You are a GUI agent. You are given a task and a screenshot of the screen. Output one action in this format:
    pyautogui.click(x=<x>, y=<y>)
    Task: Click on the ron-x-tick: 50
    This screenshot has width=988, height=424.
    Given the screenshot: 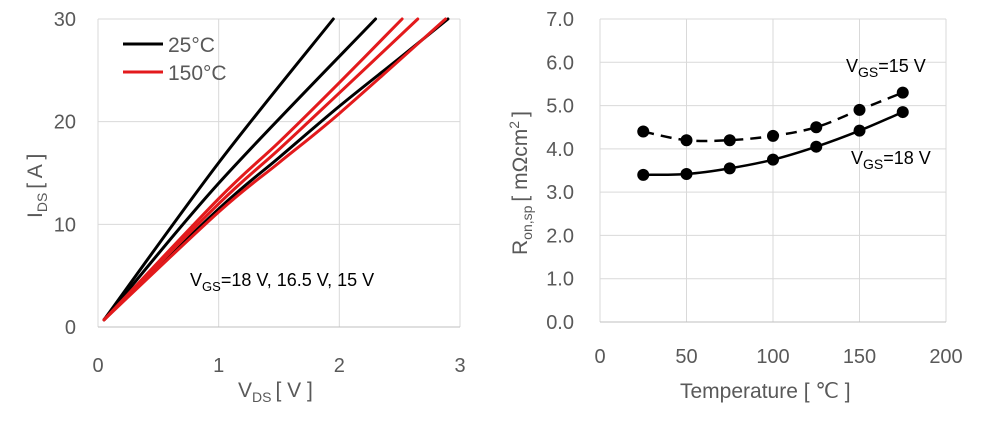 What is the action you would take?
    pyautogui.click(x=686, y=357)
    